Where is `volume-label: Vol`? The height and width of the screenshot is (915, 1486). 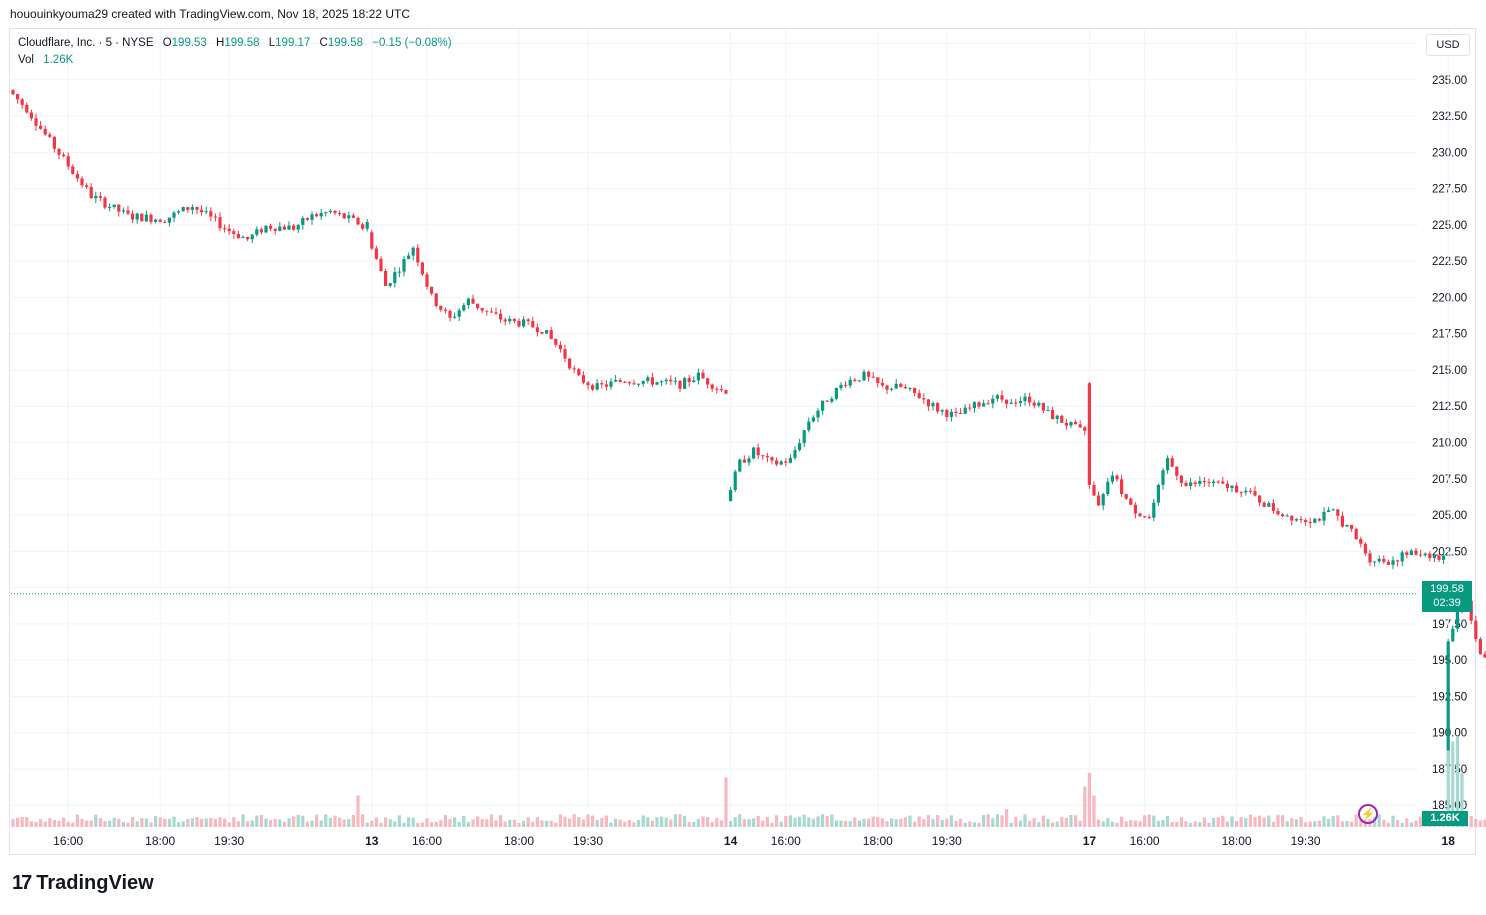 volume-label: Vol is located at coordinates (26, 60).